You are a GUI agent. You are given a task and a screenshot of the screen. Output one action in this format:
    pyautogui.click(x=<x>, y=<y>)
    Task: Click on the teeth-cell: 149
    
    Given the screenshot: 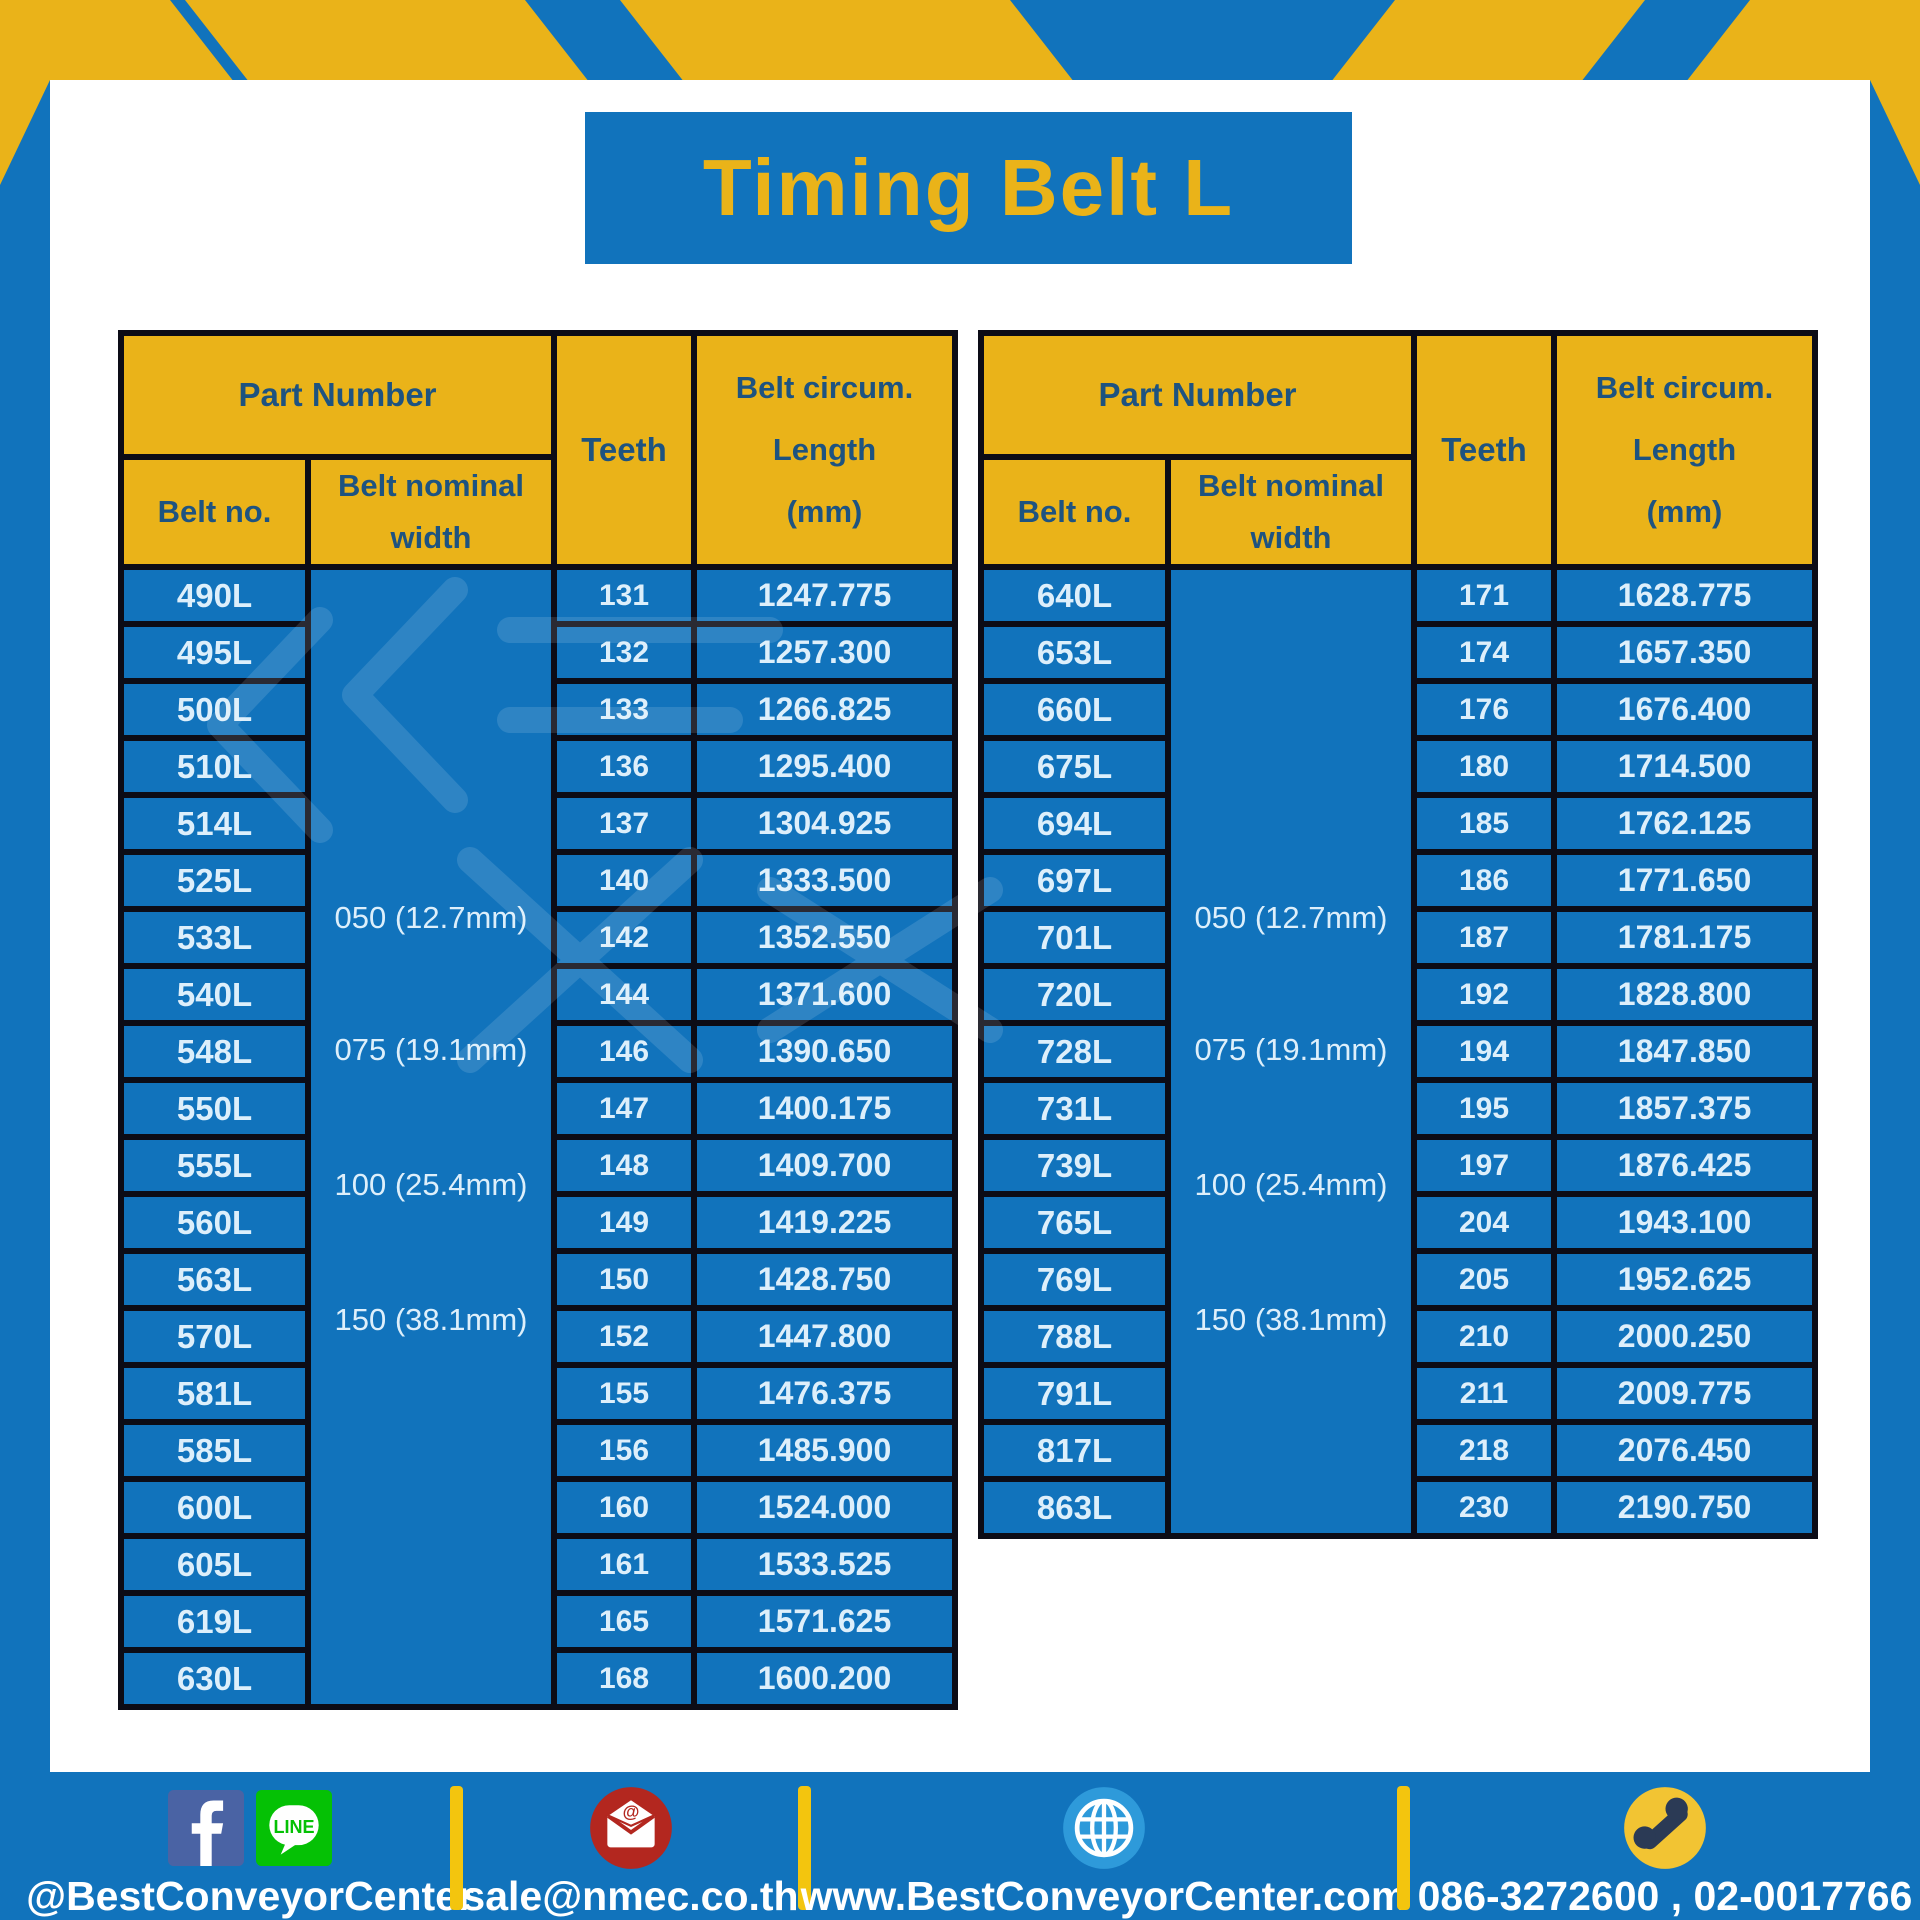 What is the action you would take?
    pyautogui.click(x=624, y=1222)
    